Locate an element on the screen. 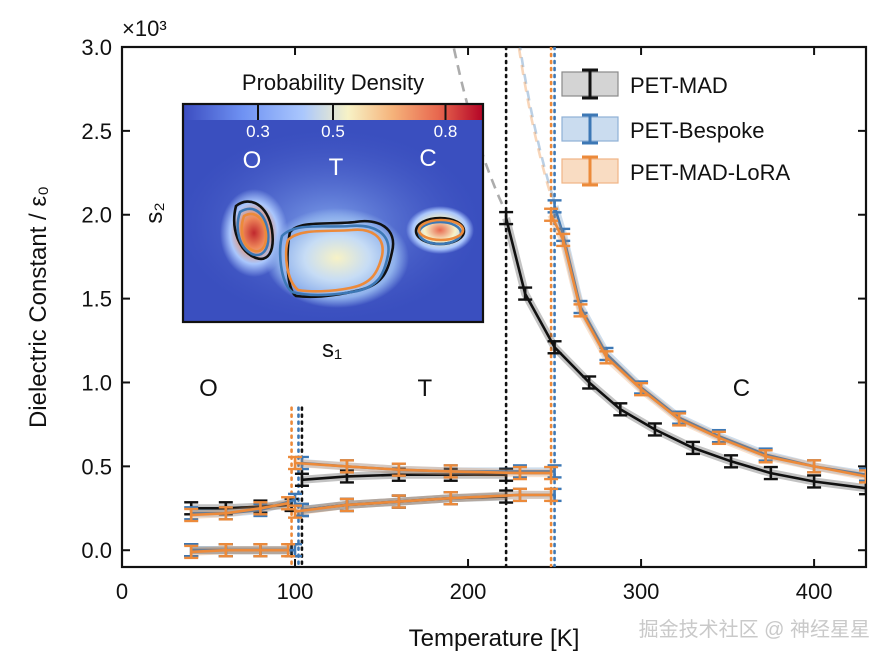 The height and width of the screenshot is (660, 890). legend-entry-pet-bespoke: PET-Bespoke is located at coordinates (663, 129).